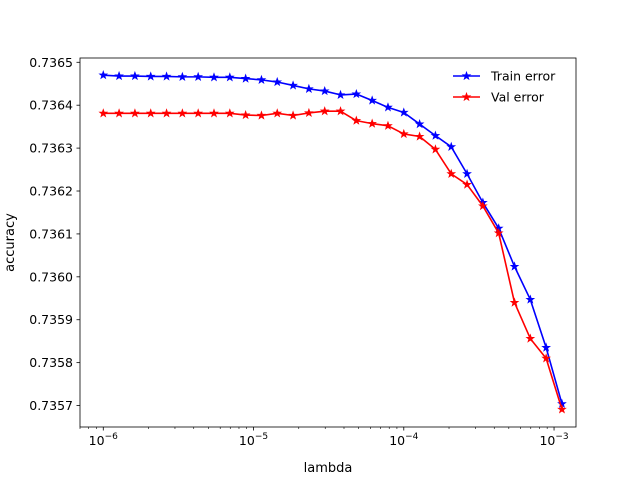 This screenshot has width=640, height=480. Describe the element at coordinates (10, 242) in the screenshot. I see `y-axis-label: accuracy` at that location.